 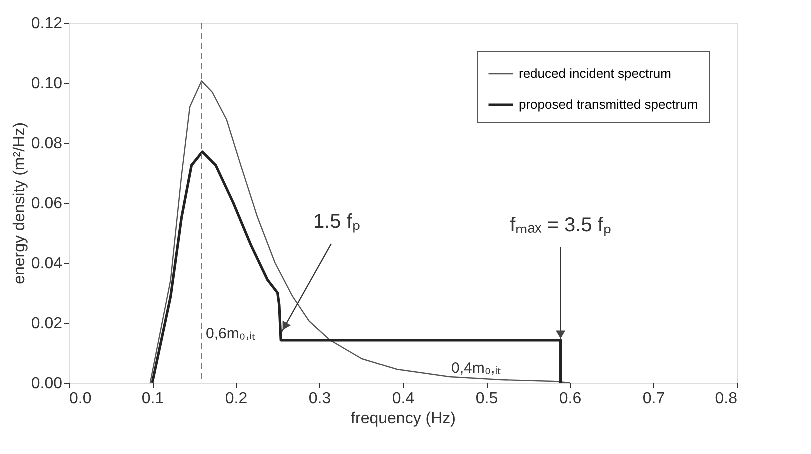 What do you see at coordinates (47, 204) in the screenshot?
I see `y-tick-label: 0.06` at bounding box center [47, 204].